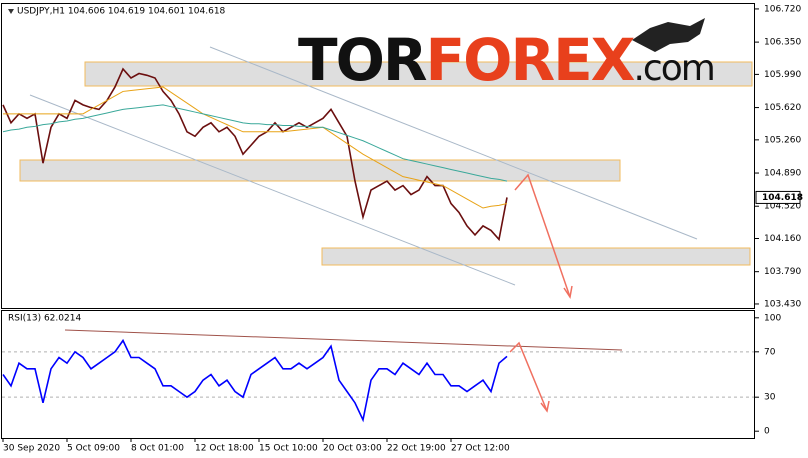 Image resolution: width=808 pixels, height=458 pixels. What do you see at coordinates (44, 319) in the screenshot?
I see `rsi-title: RSI(13) 62.0214` at bounding box center [44, 319].